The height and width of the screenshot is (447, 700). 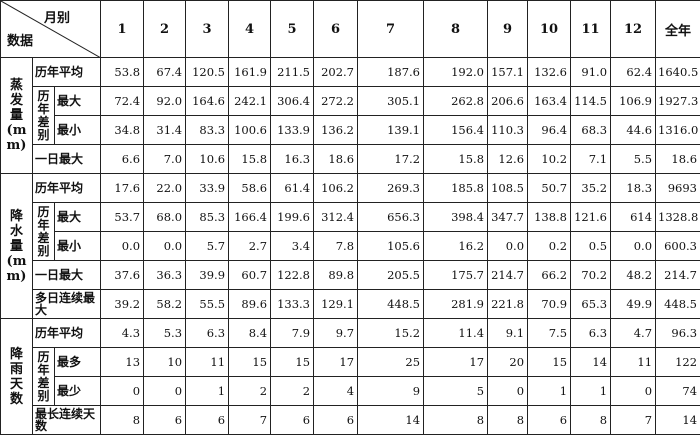 I want to click on value-cell: 0, so click(x=633, y=391).